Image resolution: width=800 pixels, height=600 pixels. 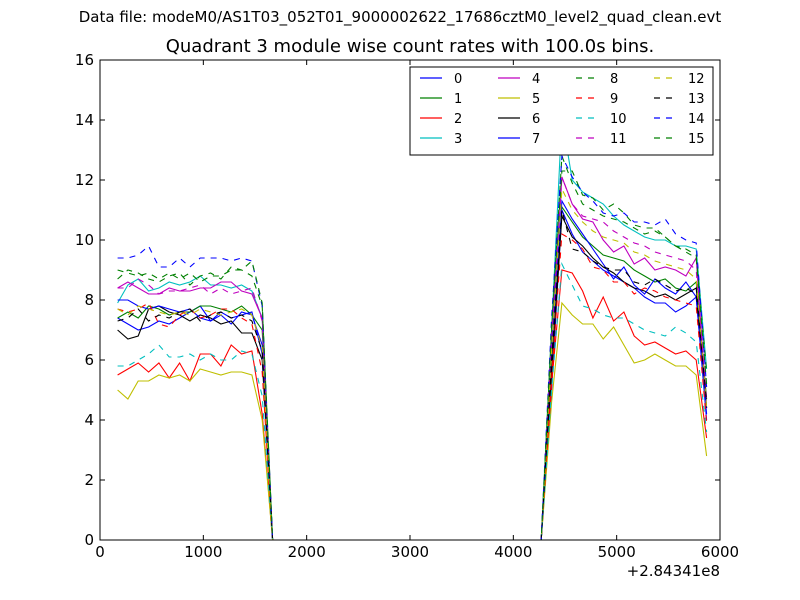 I want to click on legend-label-2: 2, so click(x=458, y=119).